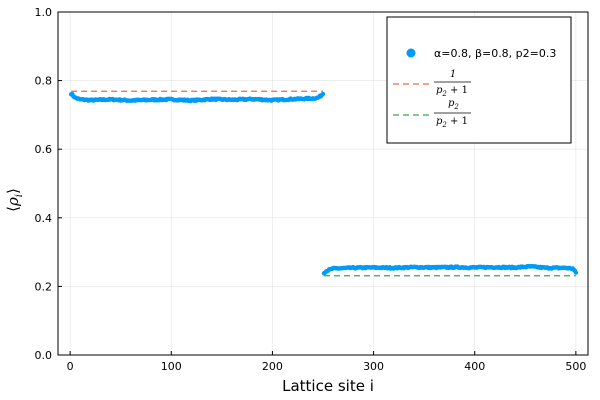 The image size is (600, 400). I want to click on frac1-denominator: p2 + 1, so click(452, 91).